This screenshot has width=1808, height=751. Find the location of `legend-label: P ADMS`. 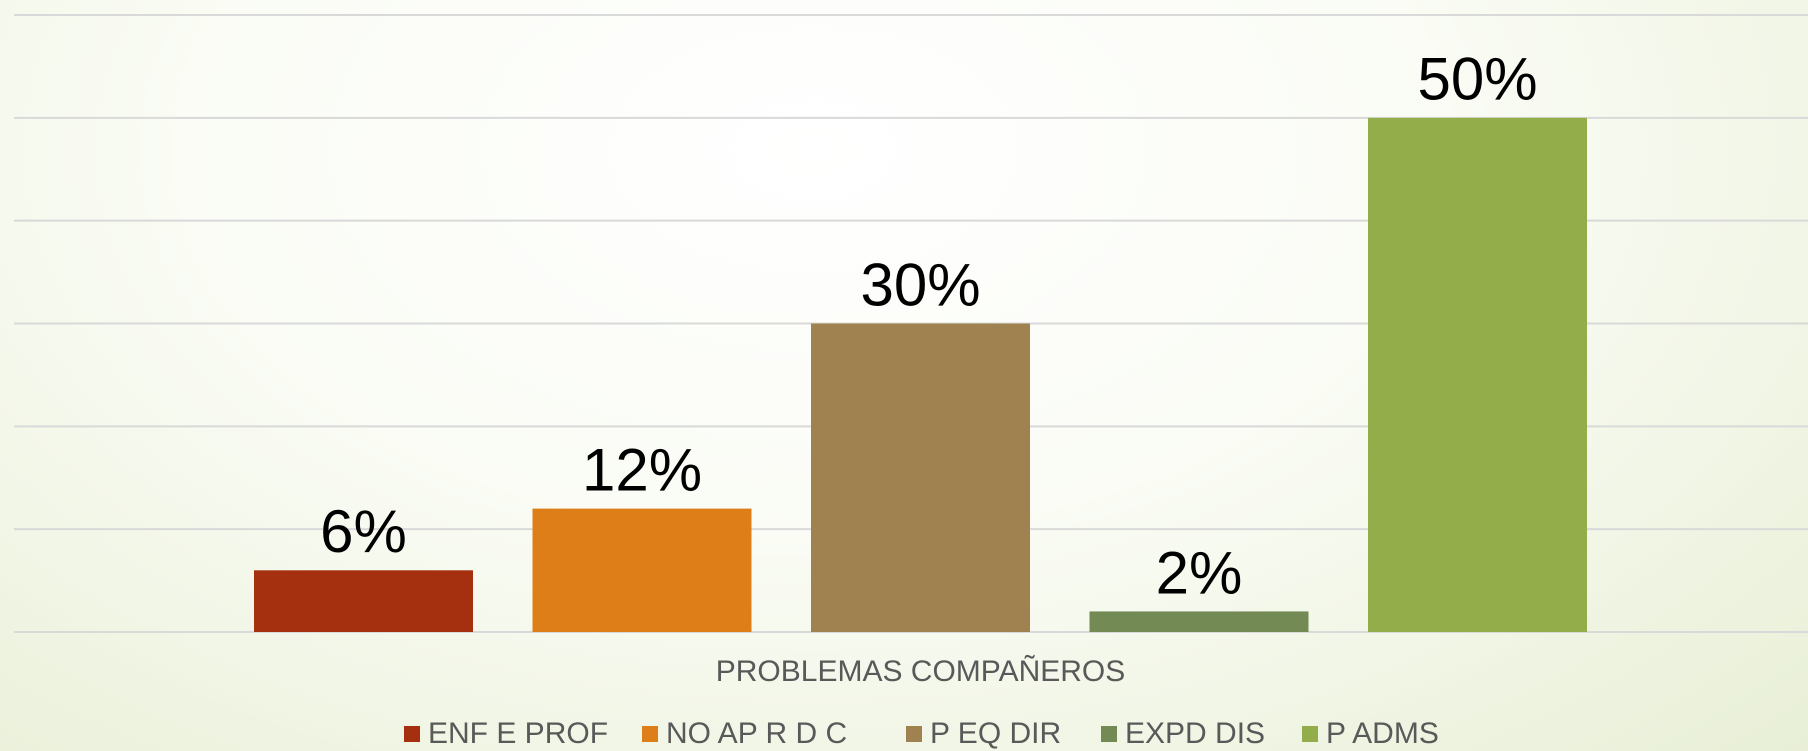

legend-label: P ADMS is located at coordinates (1382, 733).